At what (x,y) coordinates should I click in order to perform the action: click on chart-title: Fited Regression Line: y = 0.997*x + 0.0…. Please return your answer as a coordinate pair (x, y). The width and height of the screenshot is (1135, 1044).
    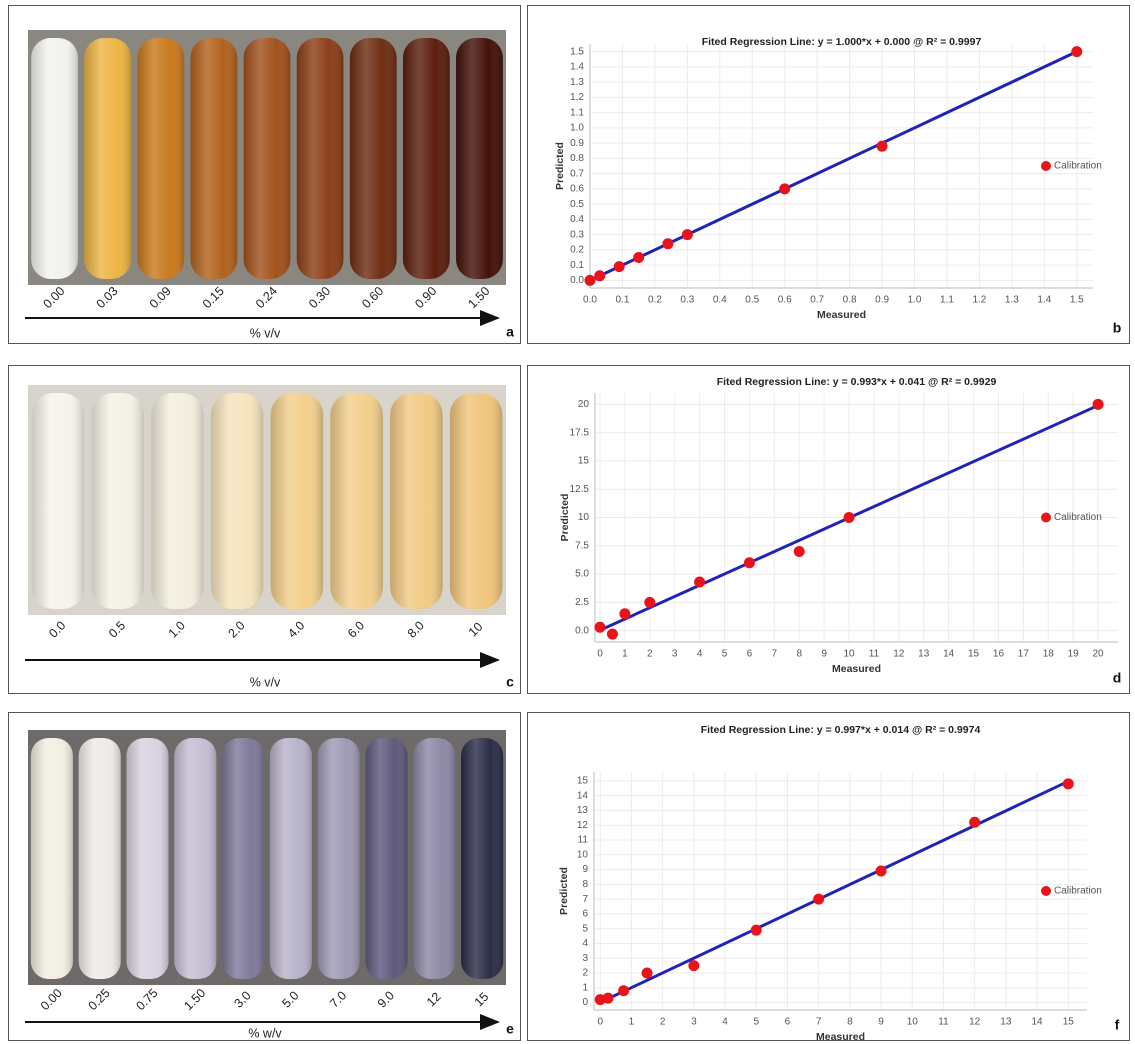
    Looking at the image, I should click on (841, 730).